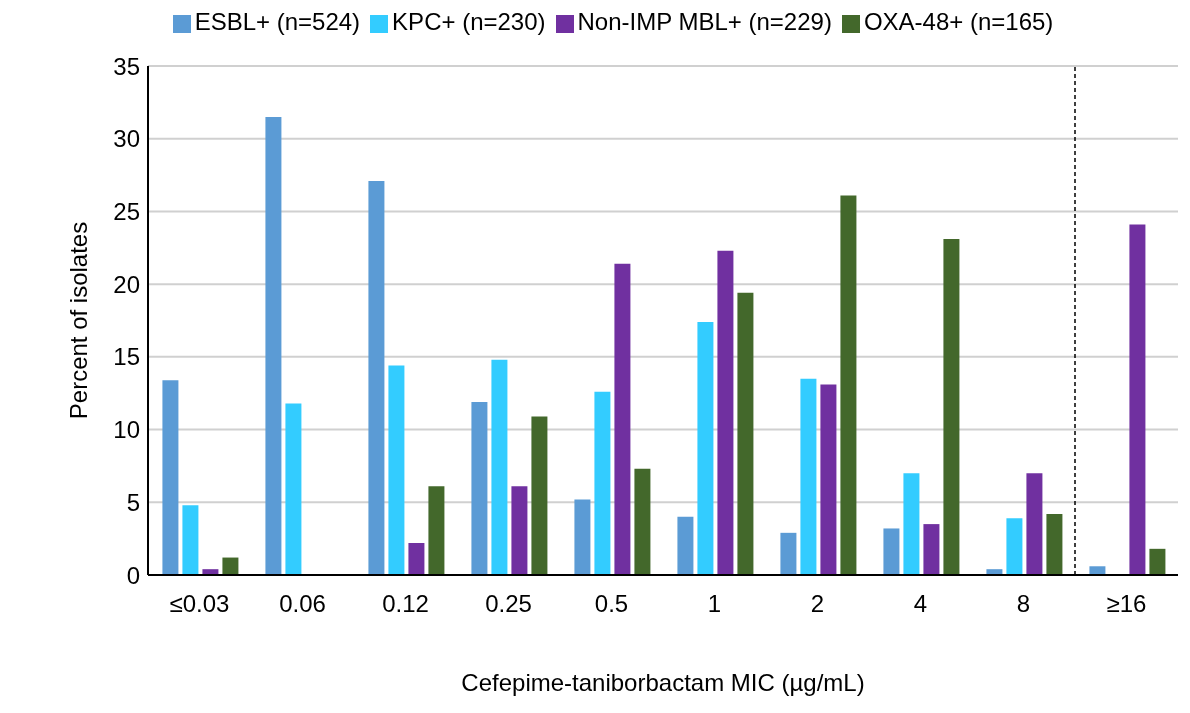 The height and width of the screenshot is (713, 1190). What do you see at coordinates (508, 604) in the screenshot?
I see `x-tick-label: 0.25` at bounding box center [508, 604].